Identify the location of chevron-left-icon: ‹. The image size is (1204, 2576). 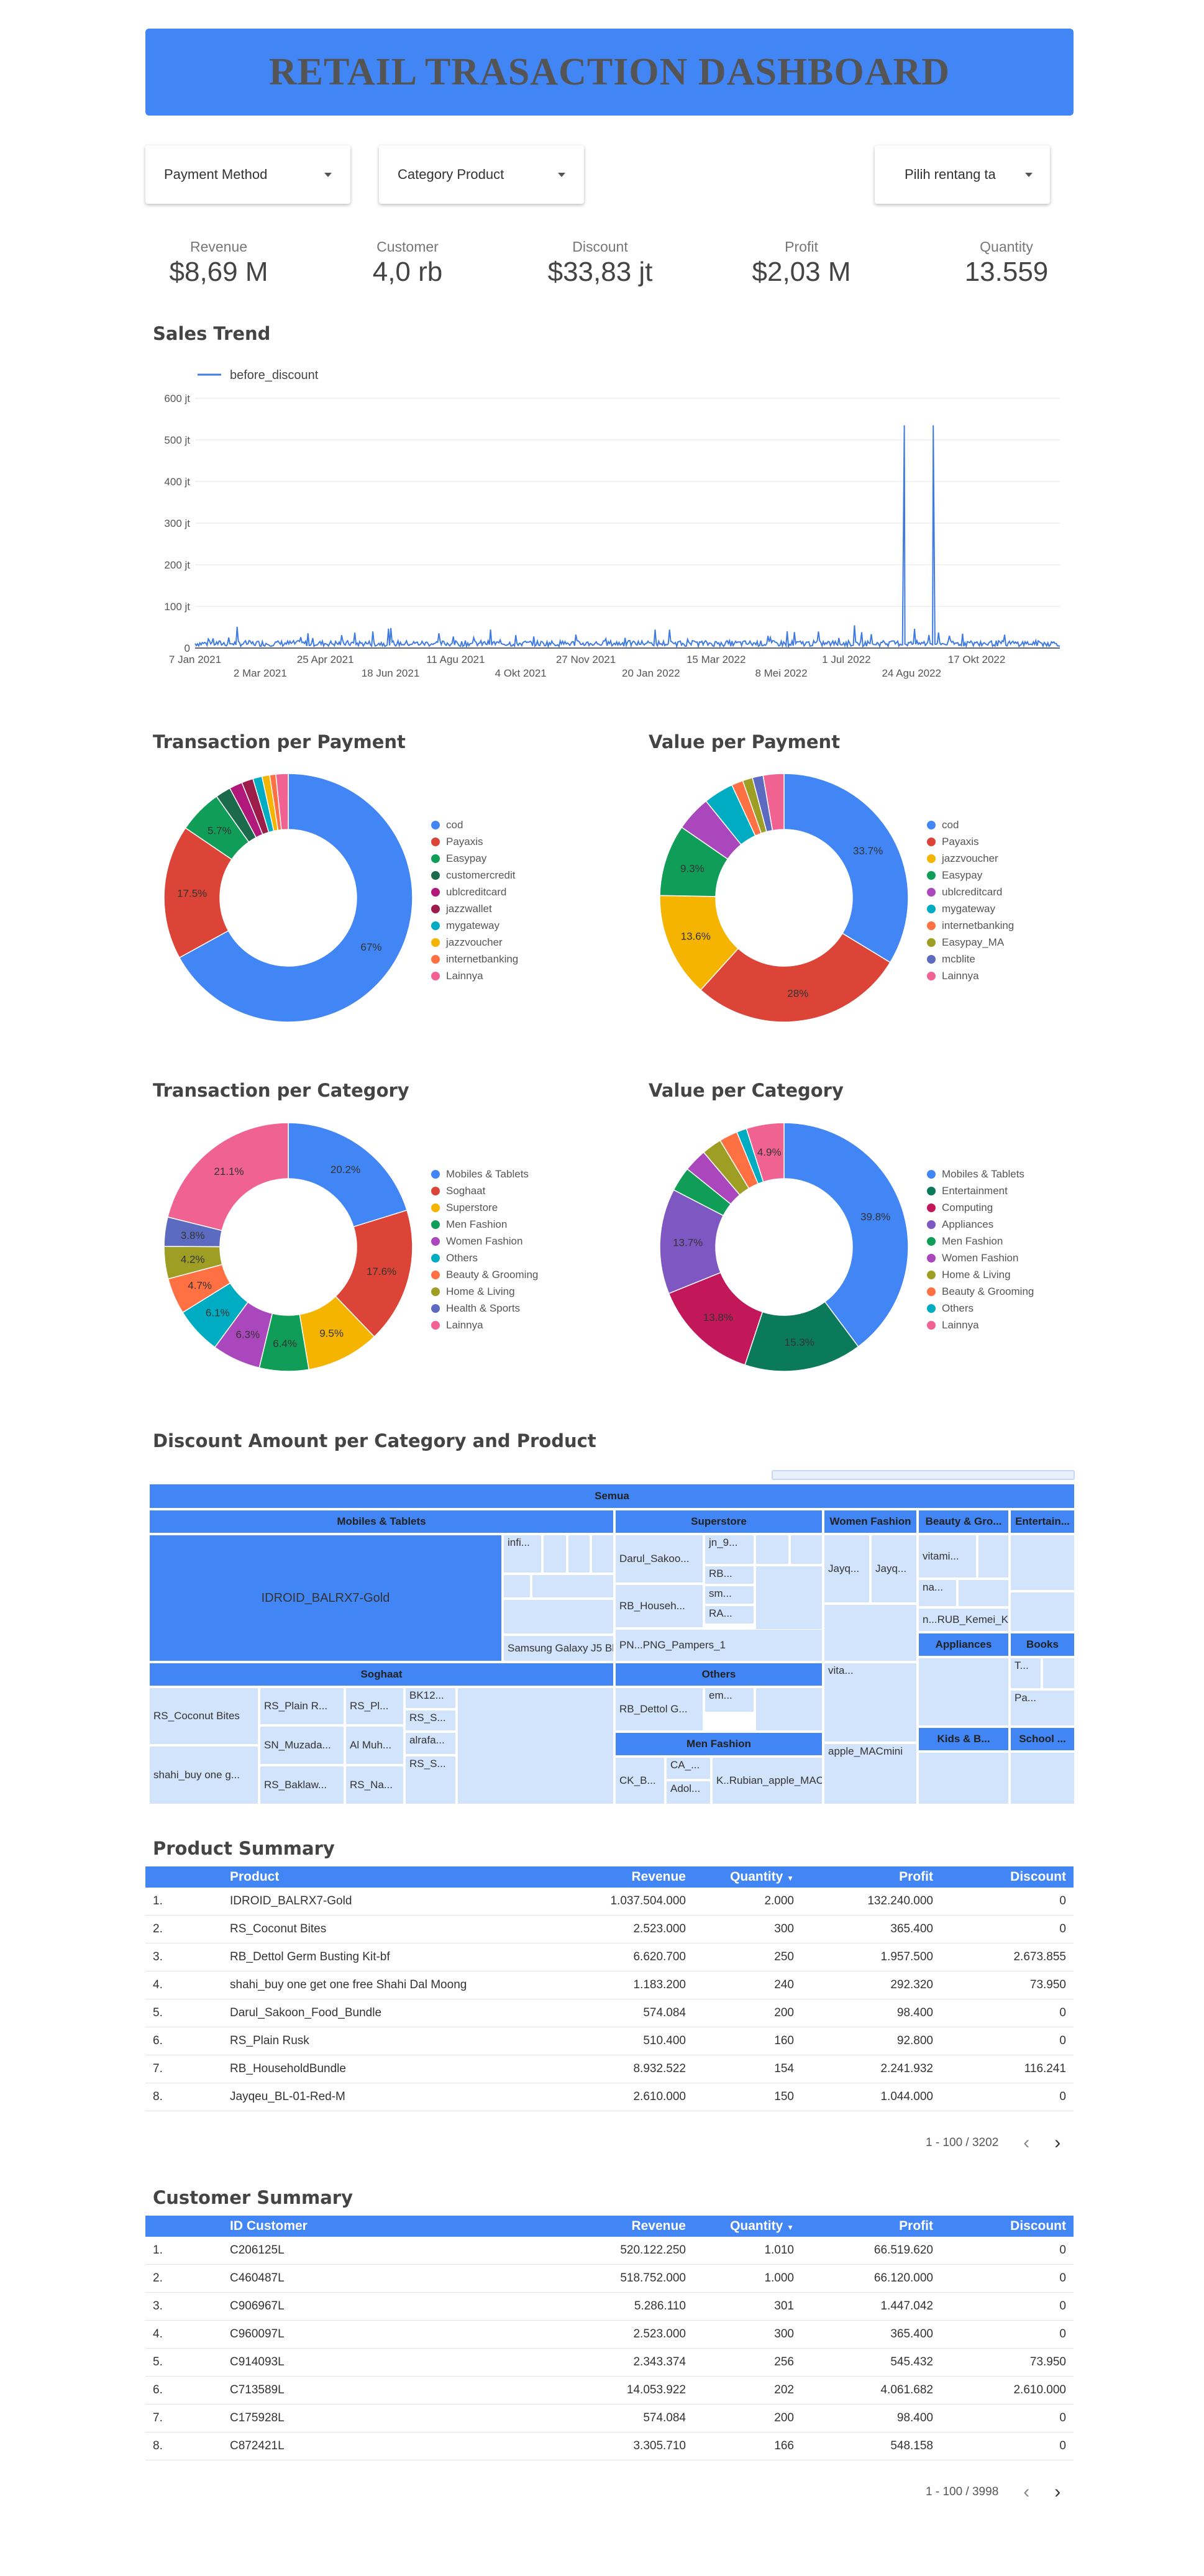
(1026, 2142).